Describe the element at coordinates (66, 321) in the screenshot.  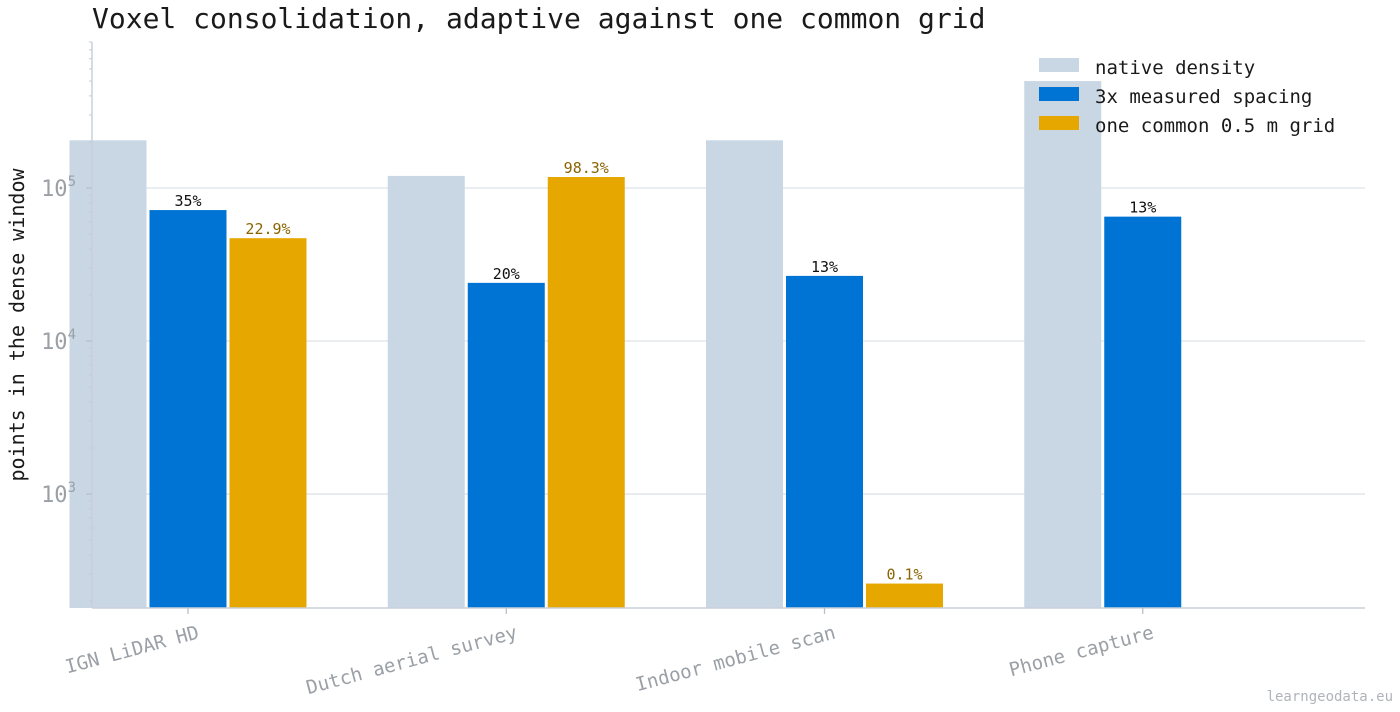
I see `y-ticks: 10³ 10⁴ 10⁵` at that location.